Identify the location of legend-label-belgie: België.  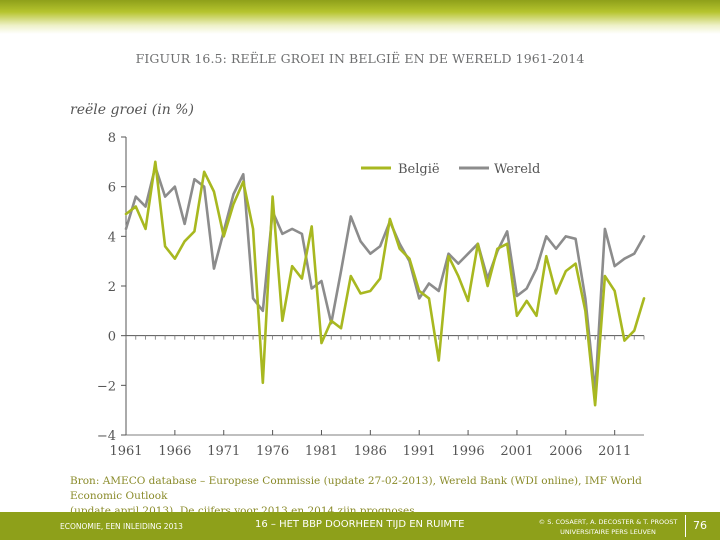
(419, 169).